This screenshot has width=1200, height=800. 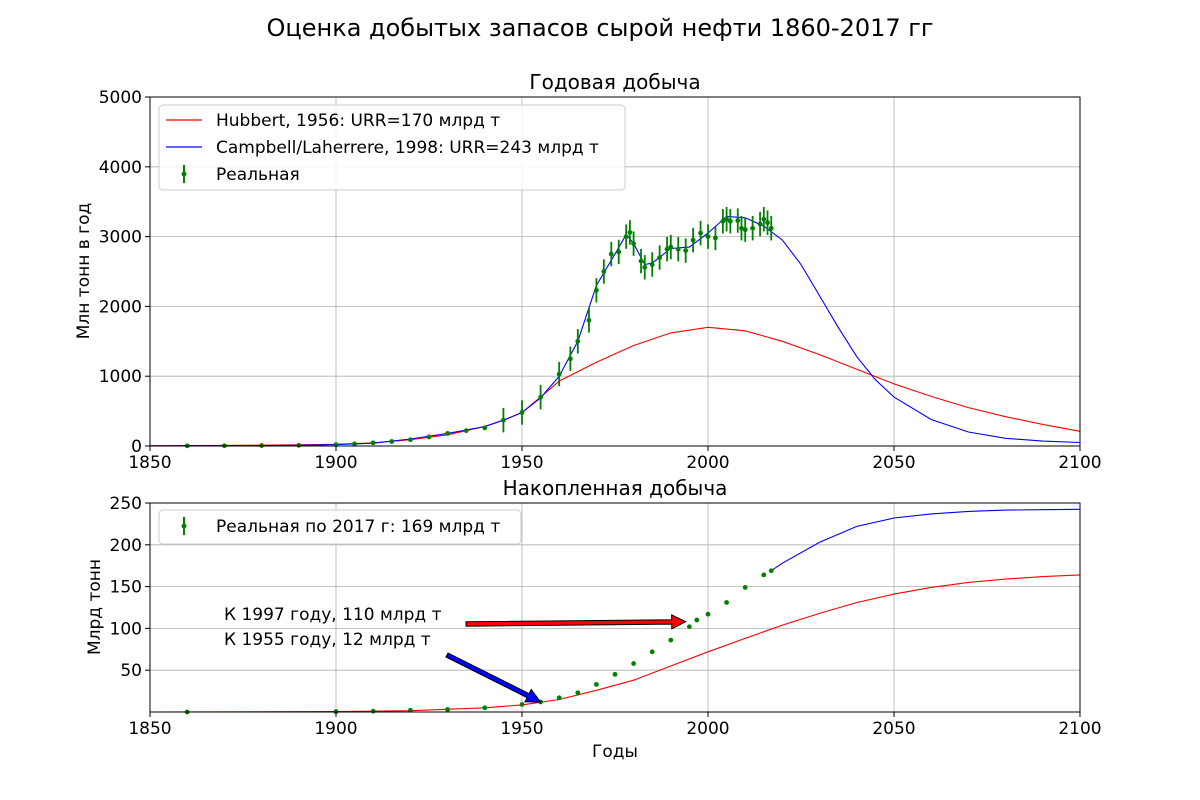 I want to click on annual-legend-box, so click(x=392, y=147).